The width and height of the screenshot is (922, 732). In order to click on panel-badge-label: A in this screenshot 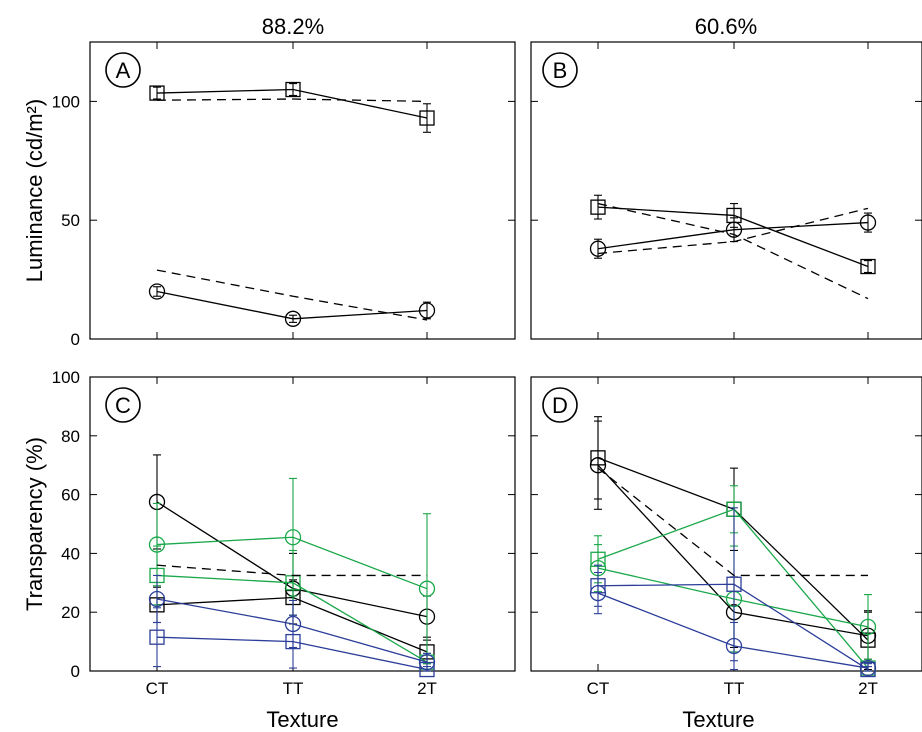, I will do `click(123, 70)`.